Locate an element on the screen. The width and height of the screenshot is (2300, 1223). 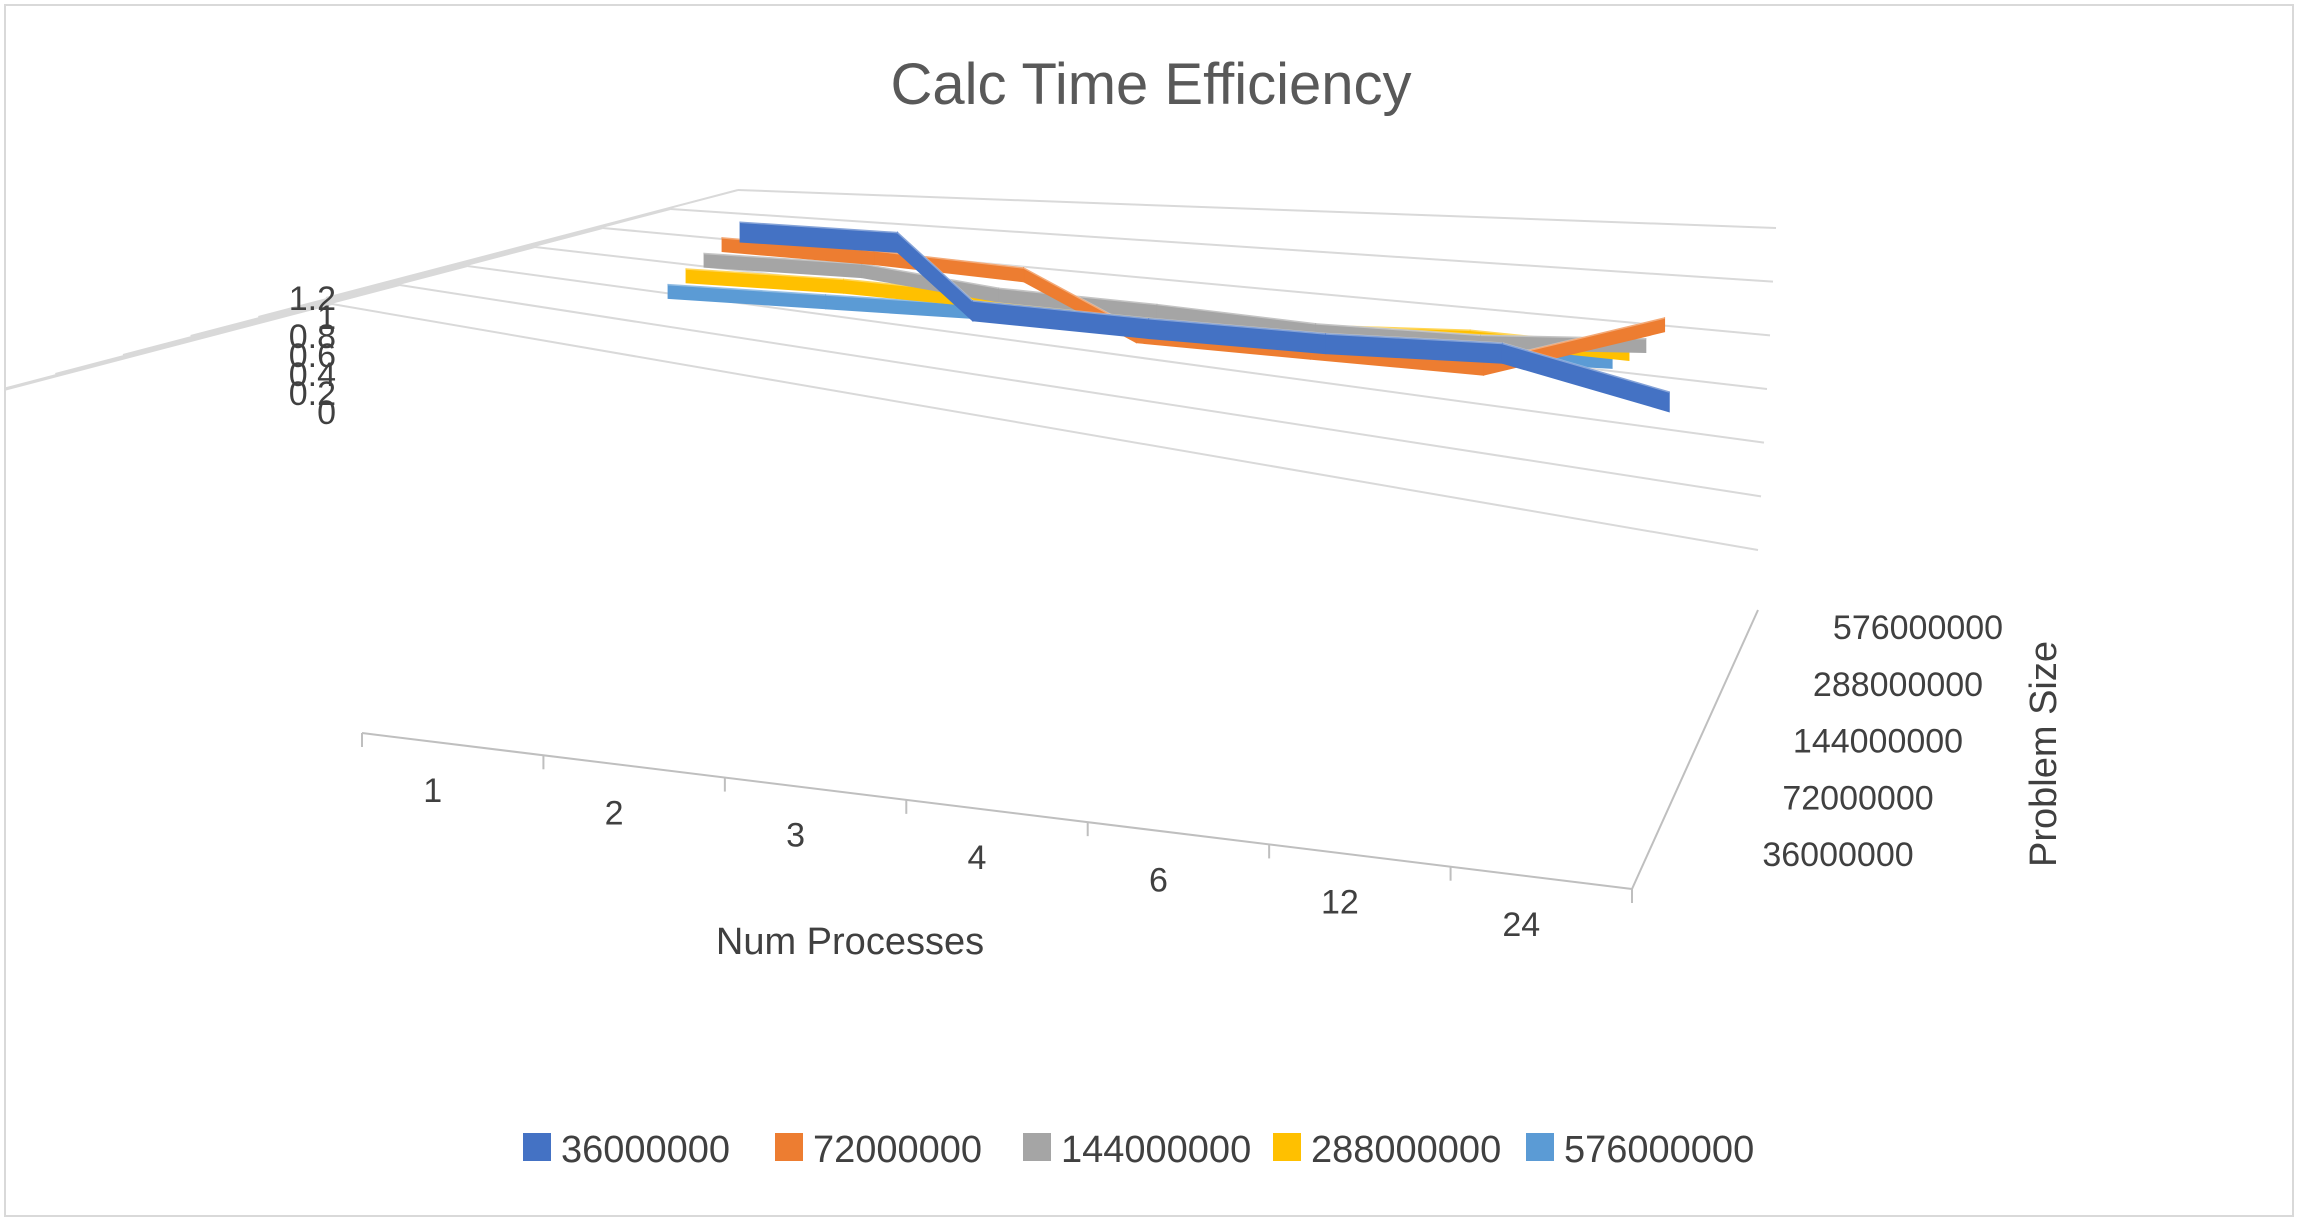
legend-item: 144000000 is located at coordinates (1137, 1150).